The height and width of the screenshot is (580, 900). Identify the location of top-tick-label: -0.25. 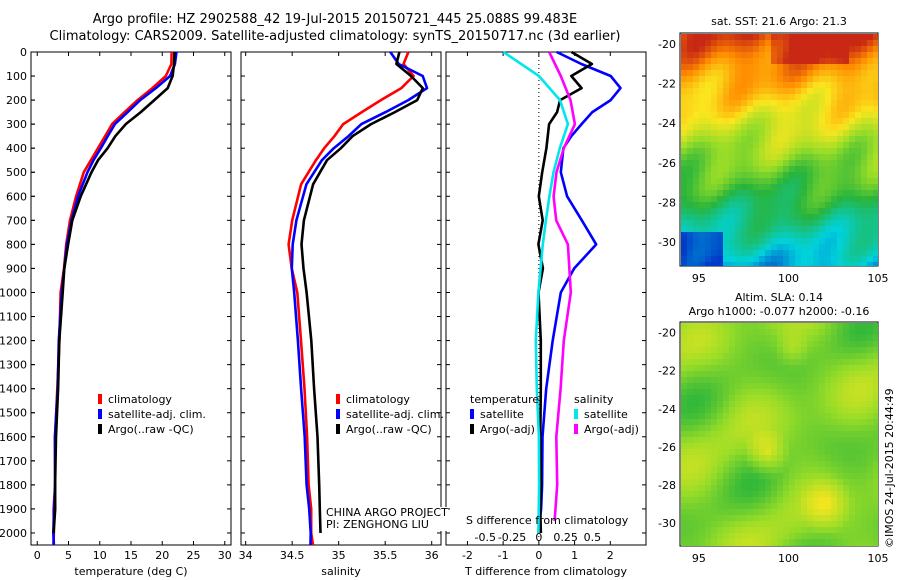
(512, 537).